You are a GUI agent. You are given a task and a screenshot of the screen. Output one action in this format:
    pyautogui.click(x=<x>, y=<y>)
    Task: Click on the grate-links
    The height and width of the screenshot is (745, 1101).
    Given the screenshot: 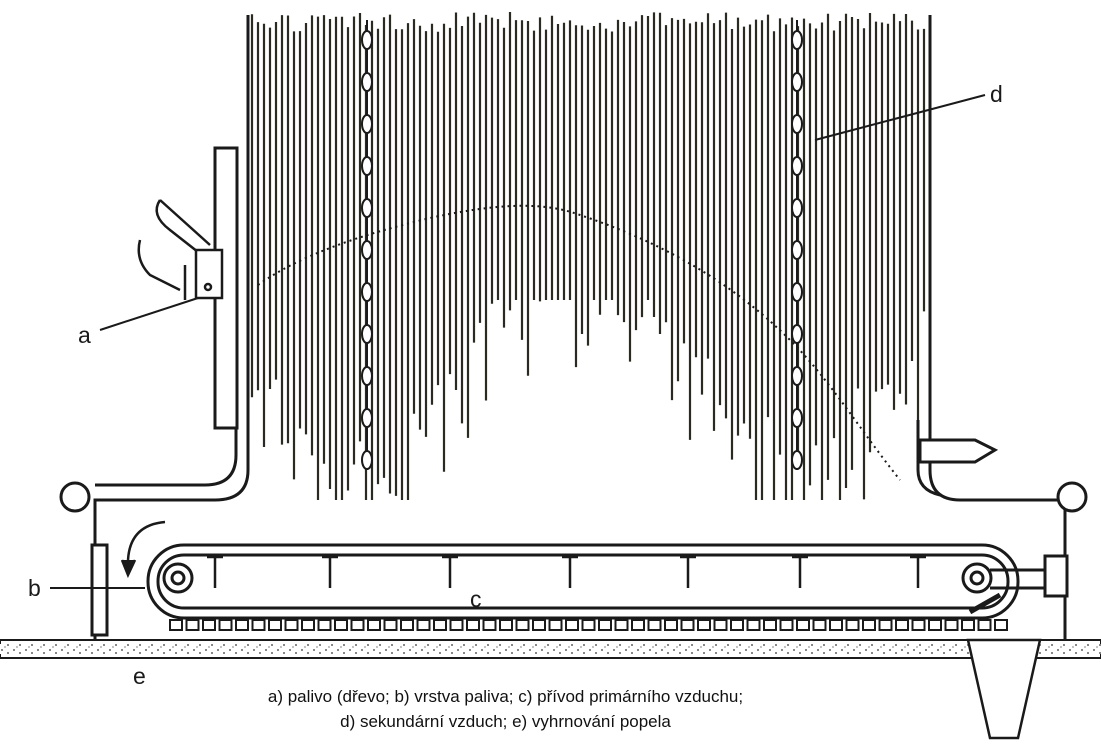 What is the action you would take?
    pyautogui.click(x=588, y=625)
    